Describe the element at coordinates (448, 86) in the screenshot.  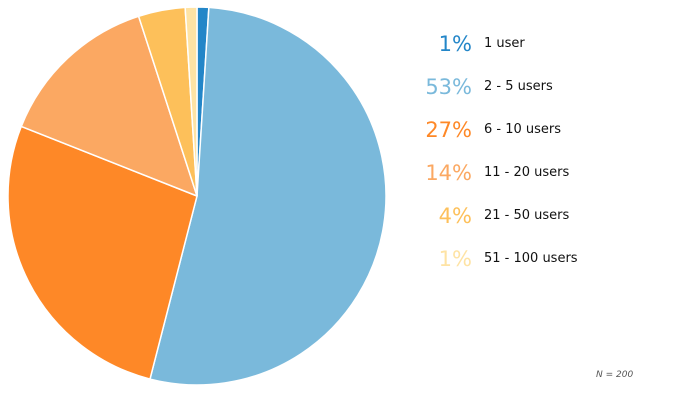
I see `legend-percent: 53%` at that location.